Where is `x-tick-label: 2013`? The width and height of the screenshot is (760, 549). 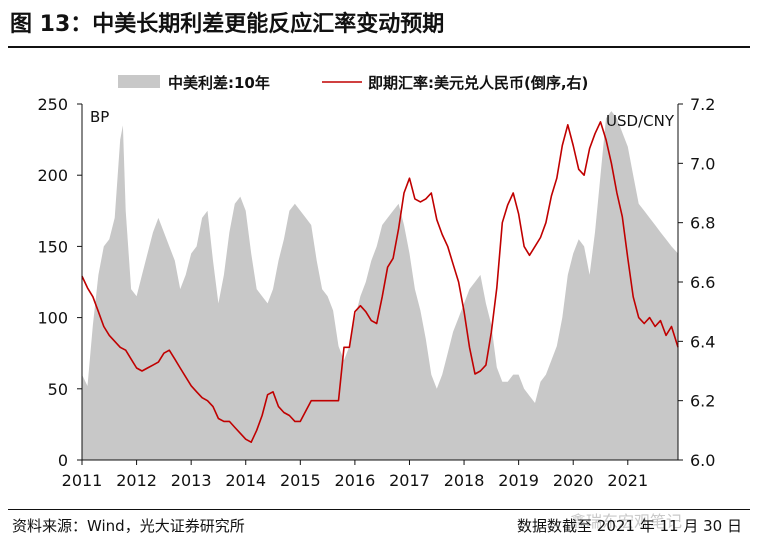
x-tick-label: 2013 is located at coordinates (191, 480).